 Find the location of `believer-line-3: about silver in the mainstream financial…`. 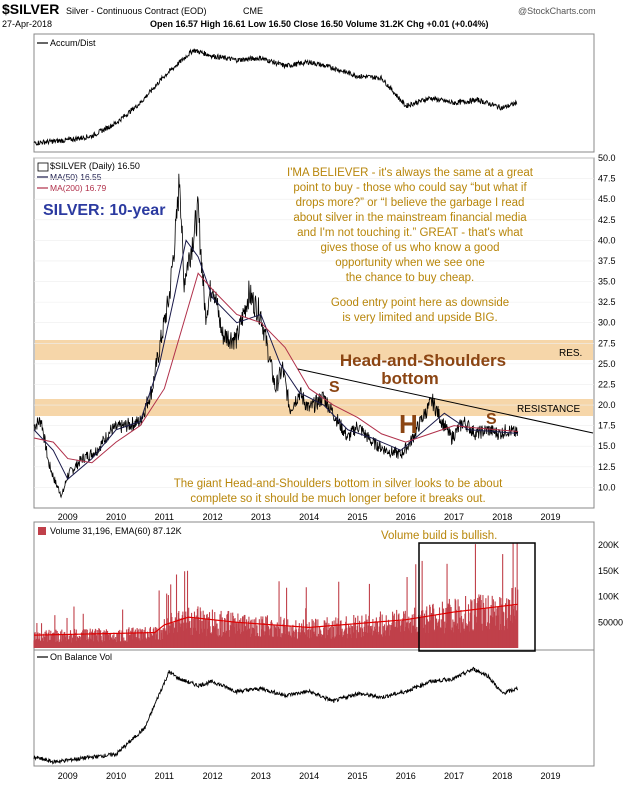

believer-line-3: about silver in the mainstream financial… is located at coordinates (410, 218).